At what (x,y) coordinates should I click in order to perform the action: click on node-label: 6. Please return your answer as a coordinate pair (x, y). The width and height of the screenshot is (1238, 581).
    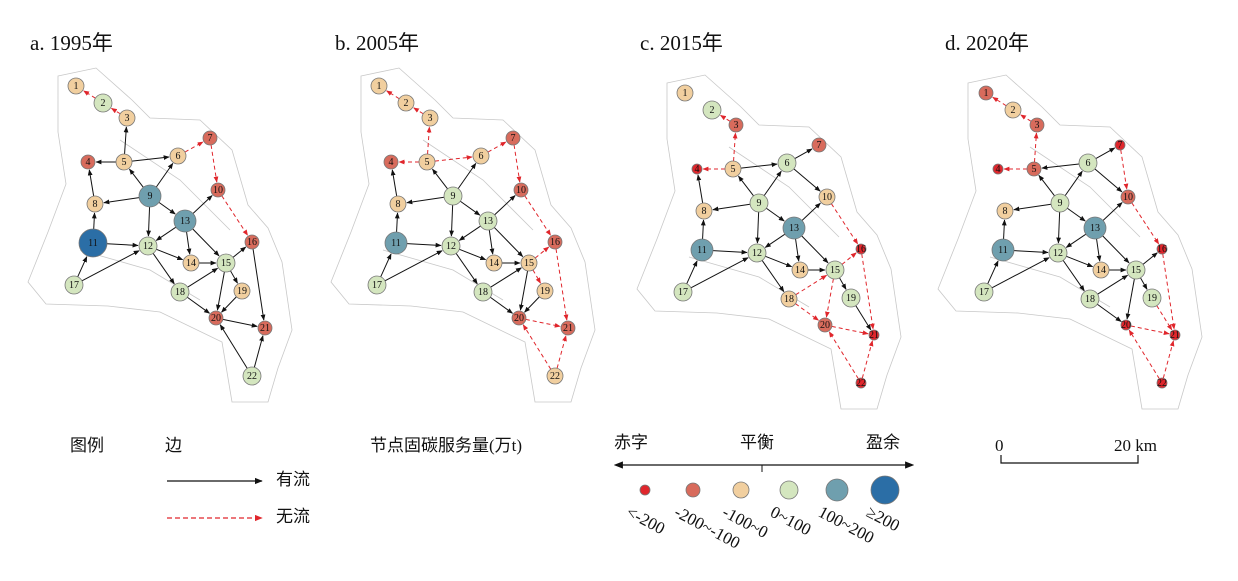
    Looking at the image, I should click on (481, 156).